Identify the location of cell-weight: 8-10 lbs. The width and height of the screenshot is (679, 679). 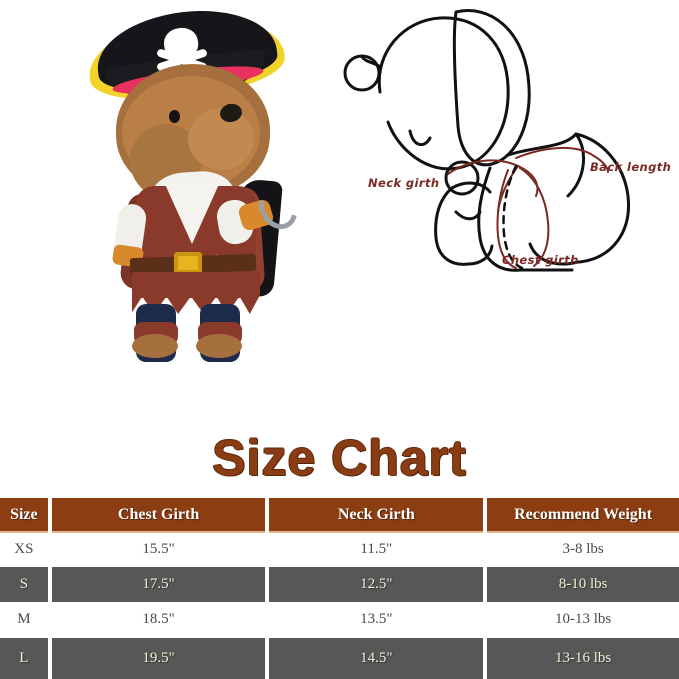
(583, 584).